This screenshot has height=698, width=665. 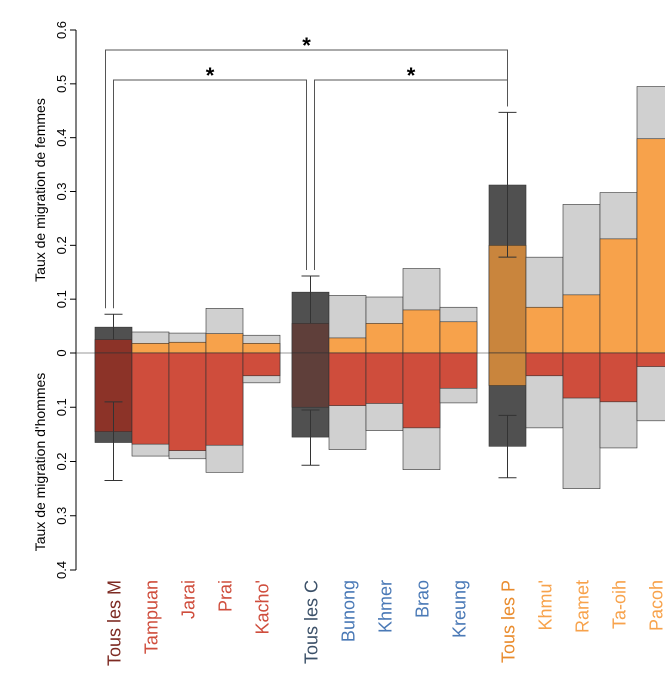 I want to click on x-tick-label: Tous les C, so click(x=312, y=622).